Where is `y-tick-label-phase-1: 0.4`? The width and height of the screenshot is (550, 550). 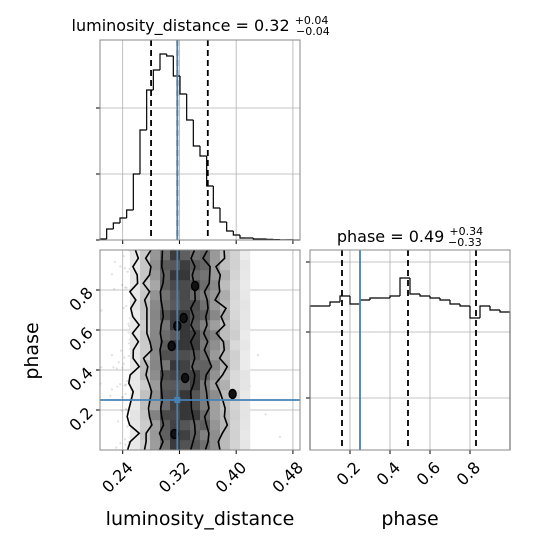 y-tick-label-phase-1: 0.4 is located at coordinates (80, 378).